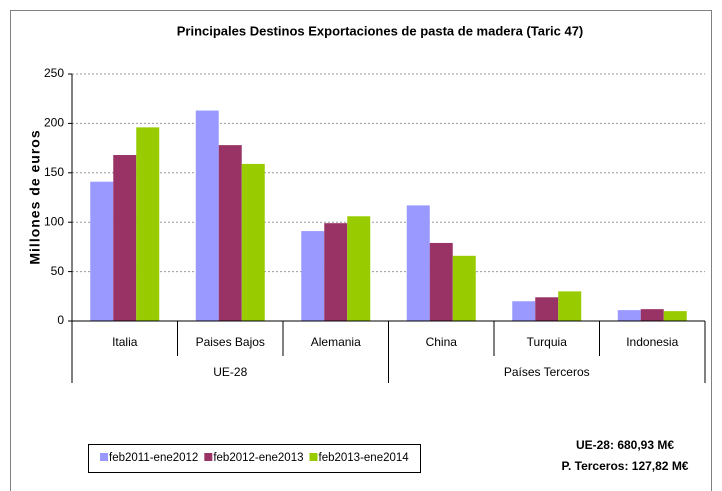 The image size is (722, 491). Describe the element at coordinates (442, 342) in the screenshot. I see `x-tick-label: China` at that location.